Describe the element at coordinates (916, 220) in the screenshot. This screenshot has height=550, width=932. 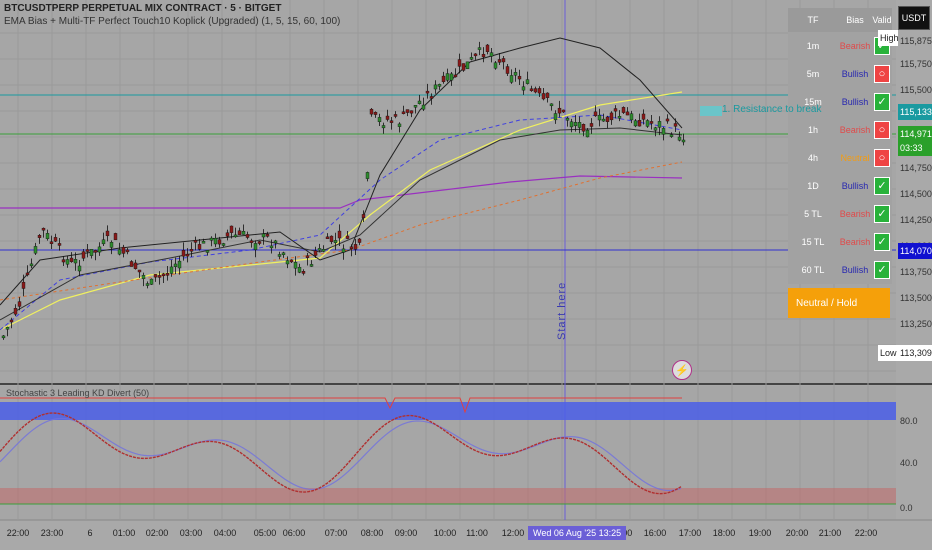
I see `price-tick: 114,250.0` at that location.